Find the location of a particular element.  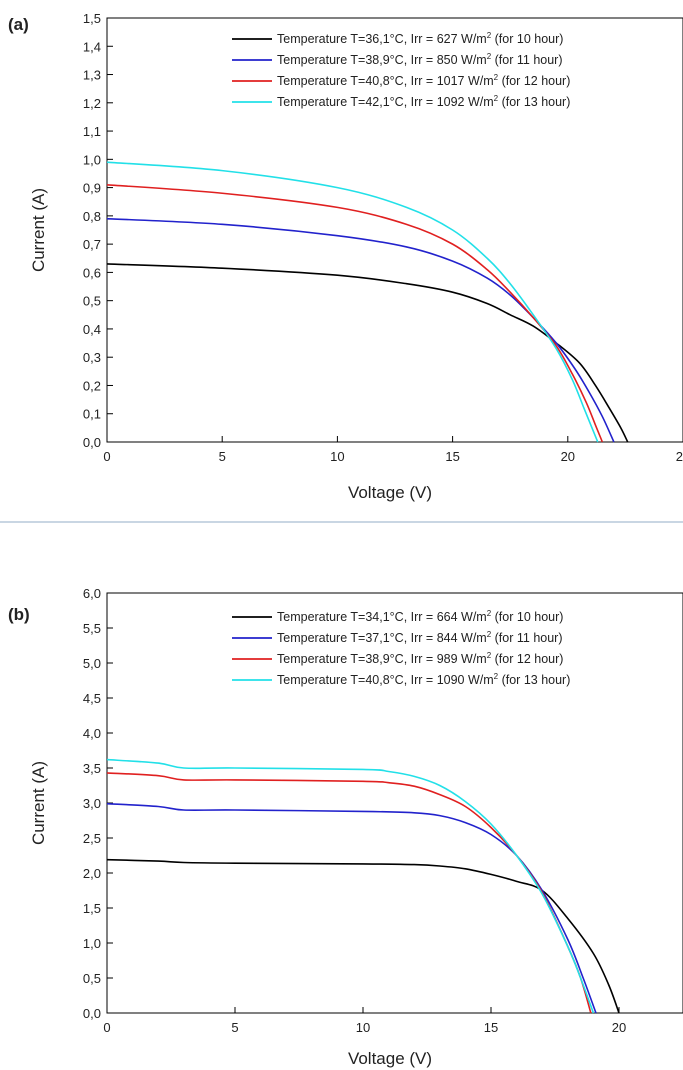

y-tick-label: 1,2 is located at coordinates (92, 103).